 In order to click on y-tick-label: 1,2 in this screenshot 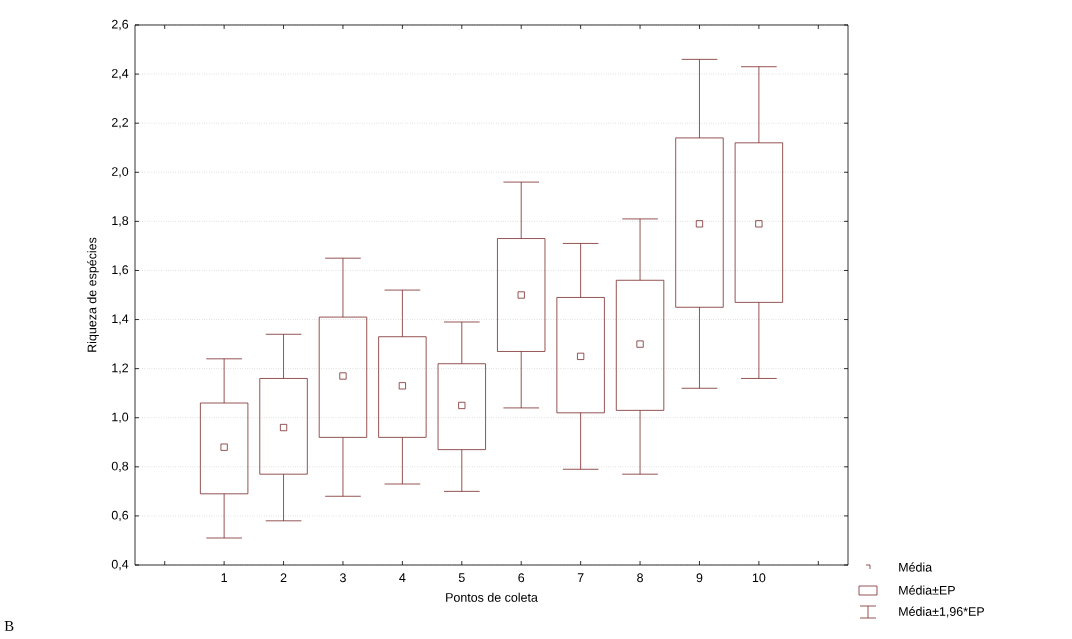, I will do `click(120, 368)`.